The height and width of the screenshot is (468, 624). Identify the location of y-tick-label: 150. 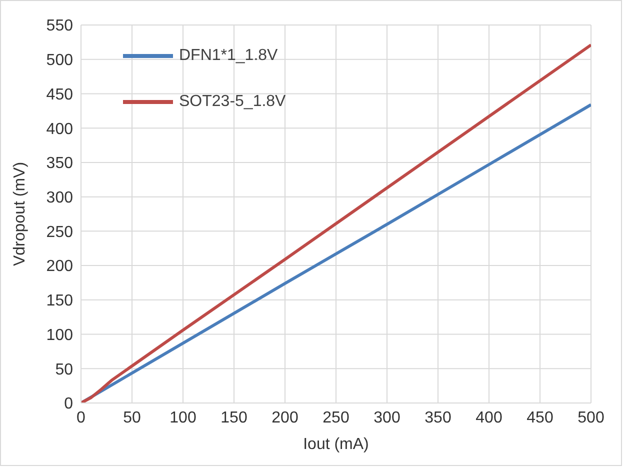
(60, 301).